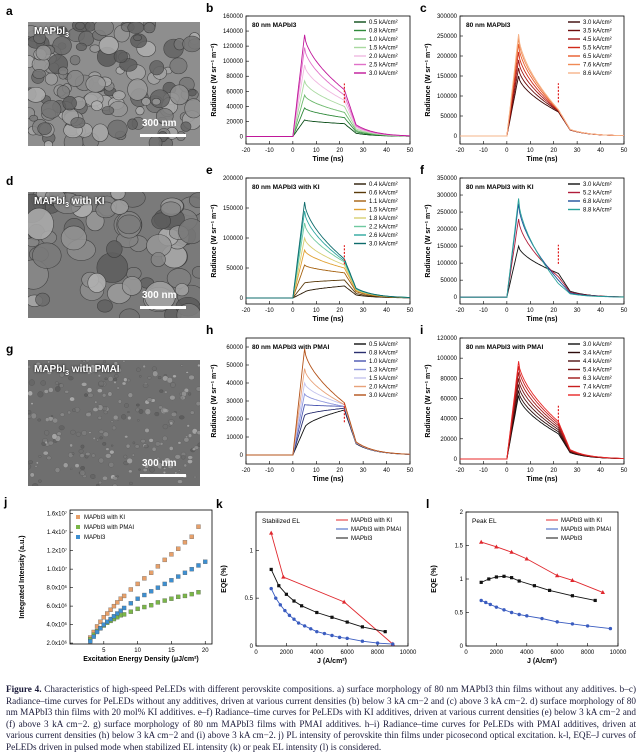 The width and height of the screenshot is (642, 754). I want to click on y-tick-label: 250000, so click(447, 37).